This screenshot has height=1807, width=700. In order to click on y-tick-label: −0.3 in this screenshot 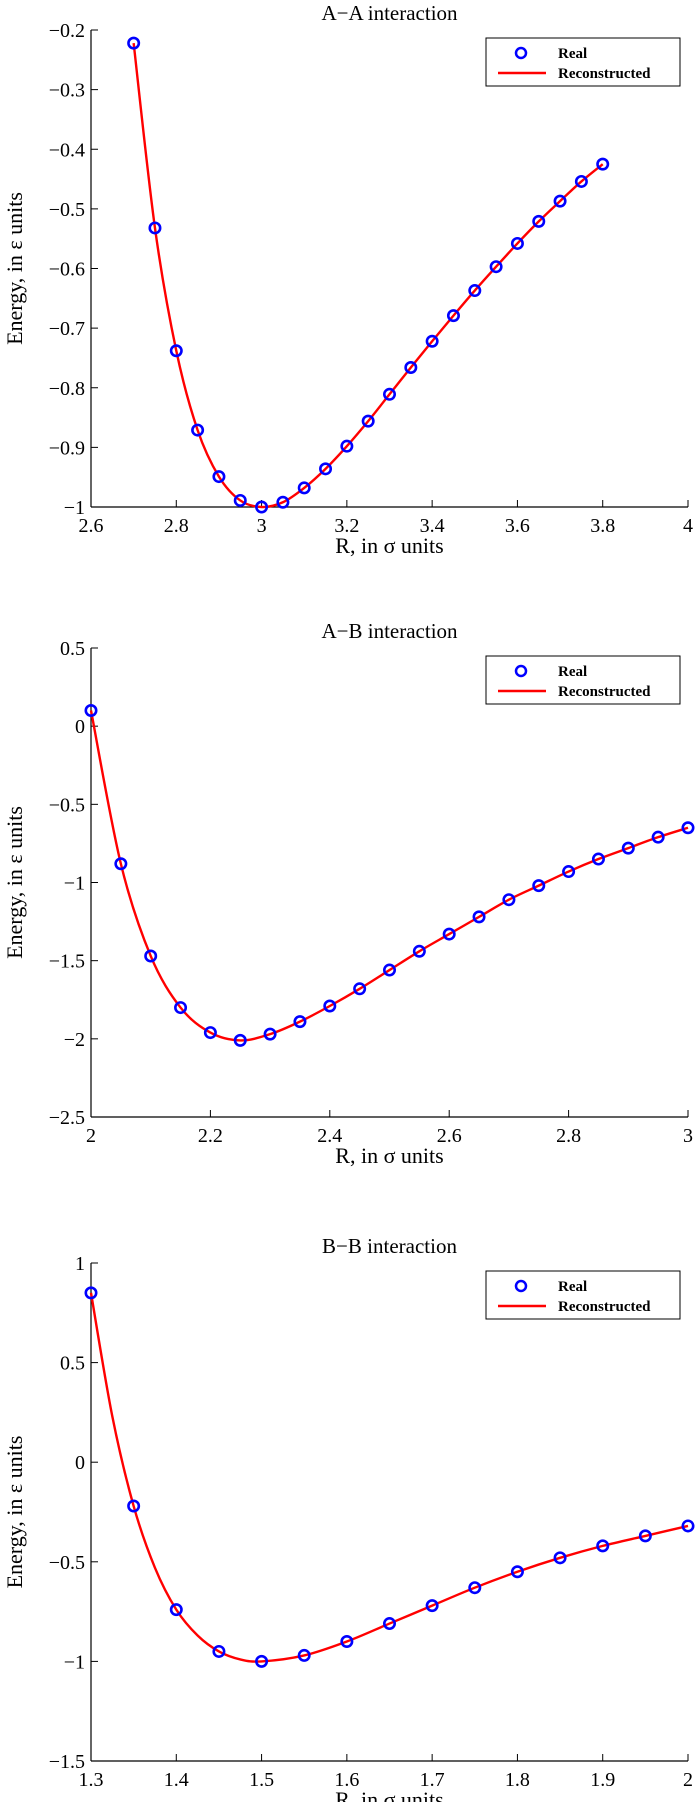, I will do `click(67, 91)`.